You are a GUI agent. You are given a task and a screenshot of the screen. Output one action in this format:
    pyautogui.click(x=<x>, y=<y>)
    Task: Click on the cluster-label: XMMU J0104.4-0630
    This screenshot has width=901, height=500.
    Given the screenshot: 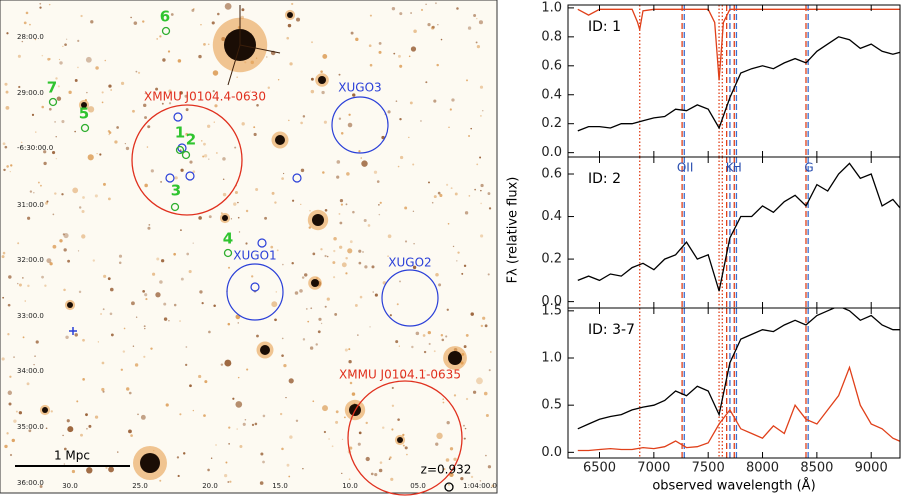 What is the action you would take?
    pyautogui.click(x=205, y=97)
    